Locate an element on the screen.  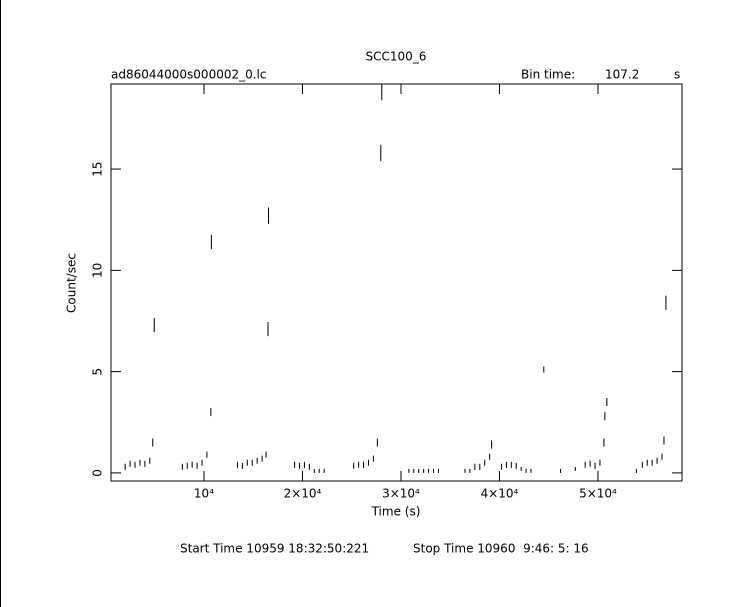
start-time: Start Time 10959 18:32:50:221 is located at coordinates (274, 549).